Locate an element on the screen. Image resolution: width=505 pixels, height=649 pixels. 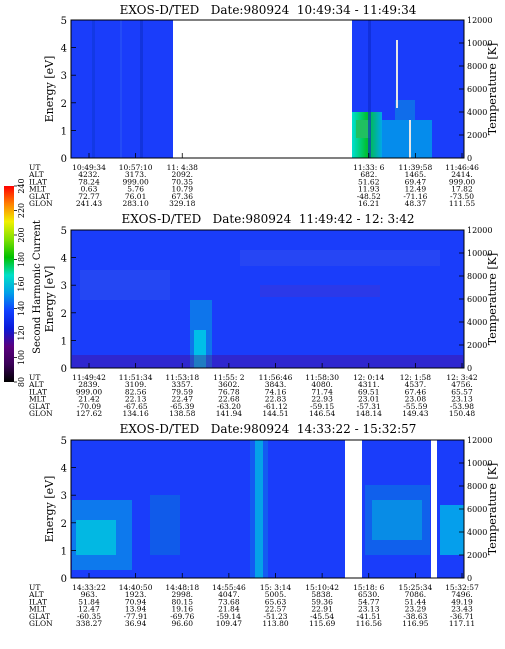
table-cell: 138.58 is located at coordinates (182, 413).